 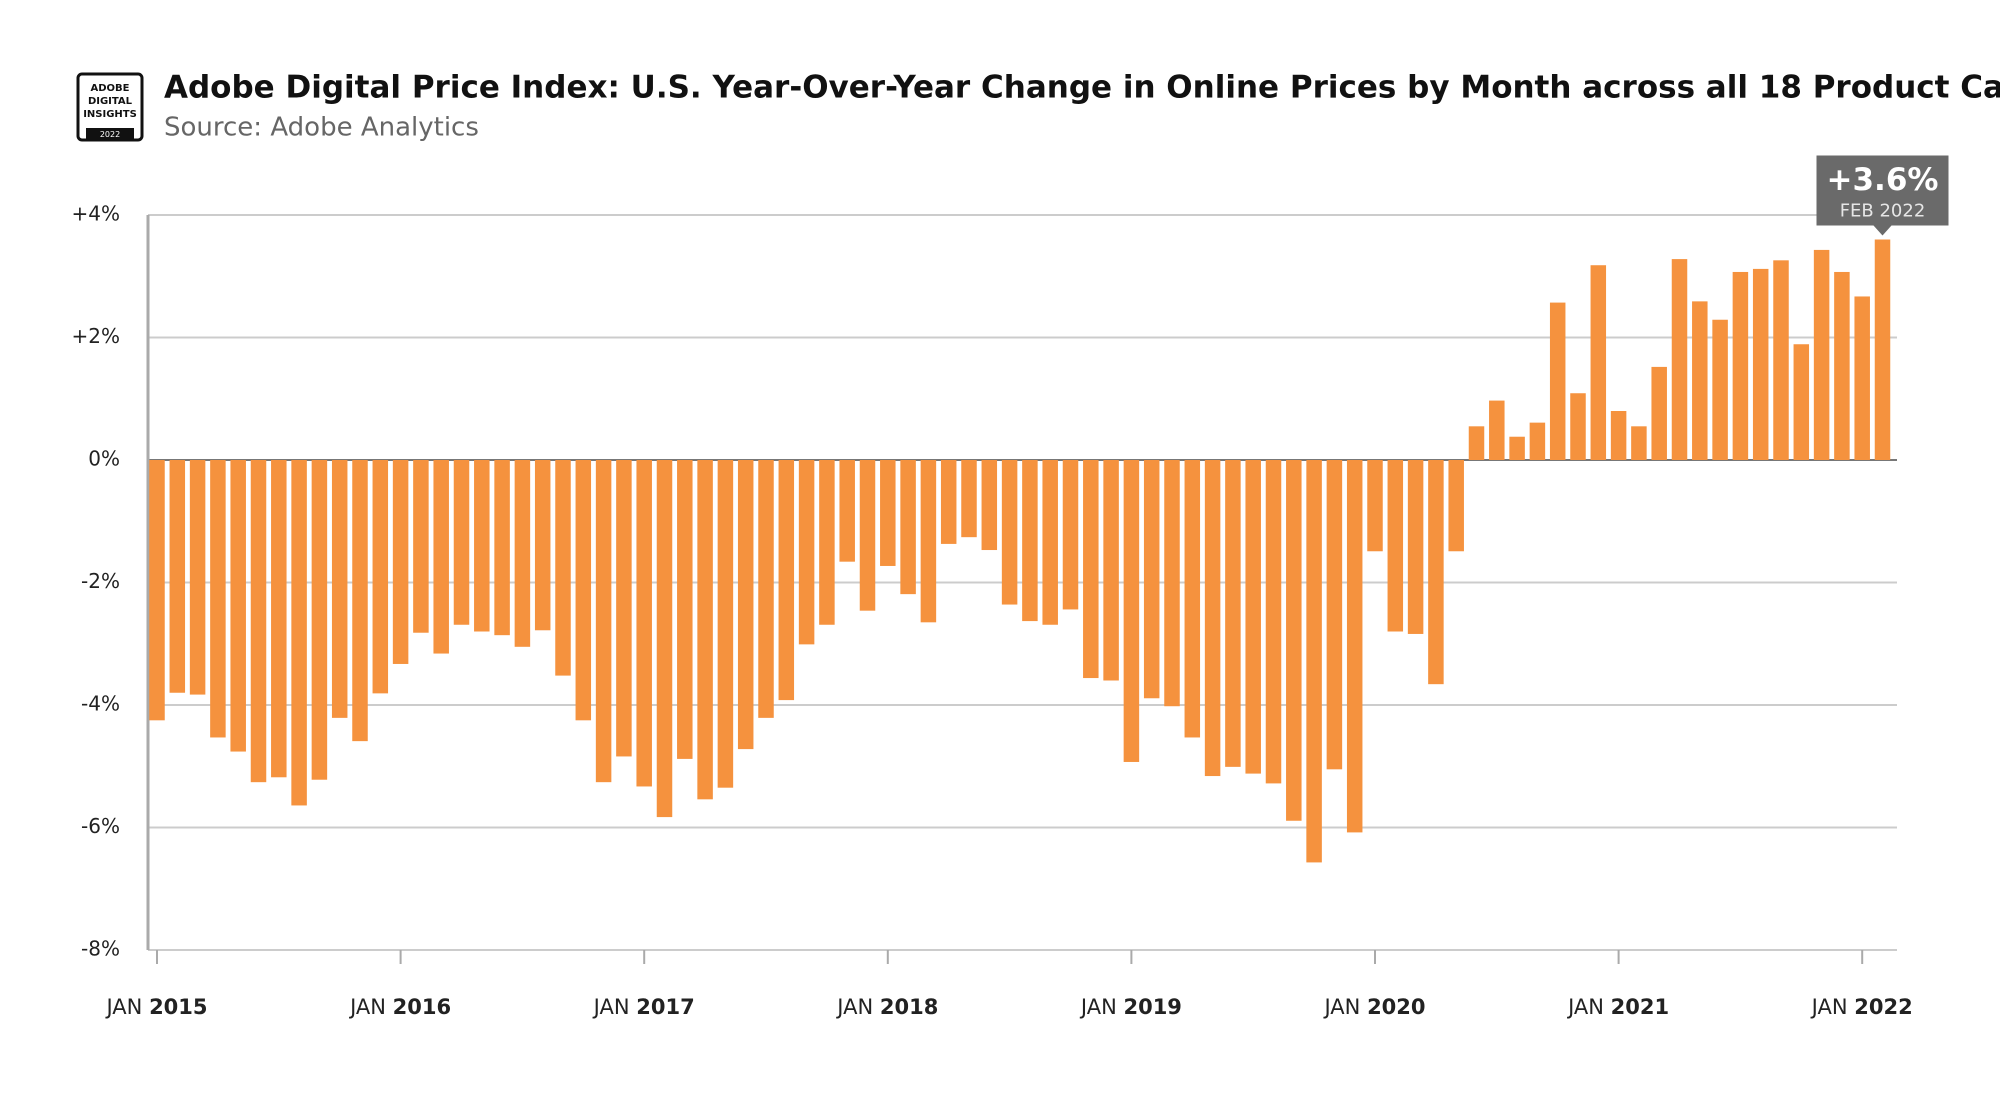 What do you see at coordinates (110, 134) in the screenshot?
I see `logo-bar` at bounding box center [110, 134].